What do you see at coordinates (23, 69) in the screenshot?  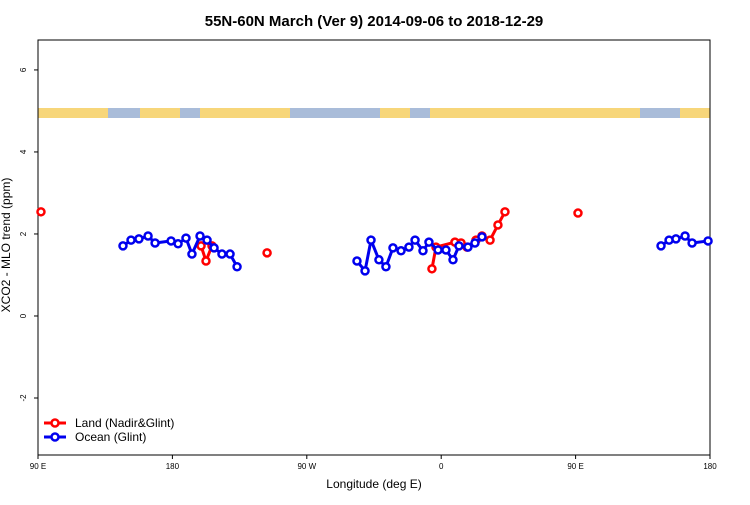 I see `y-tick-label: 6` at bounding box center [23, 69].